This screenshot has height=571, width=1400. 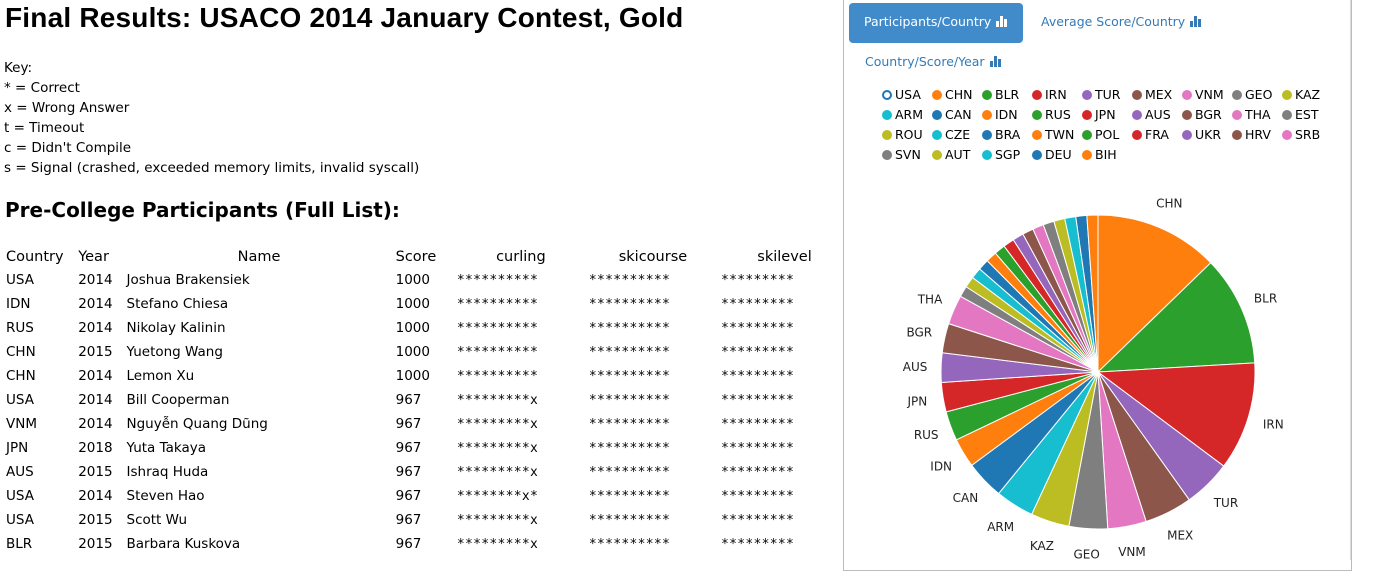 What do you see at coordinates (1176, 414) in the screenshot?
I see `pie-slice-irn` at bounding box center [1176, 414].